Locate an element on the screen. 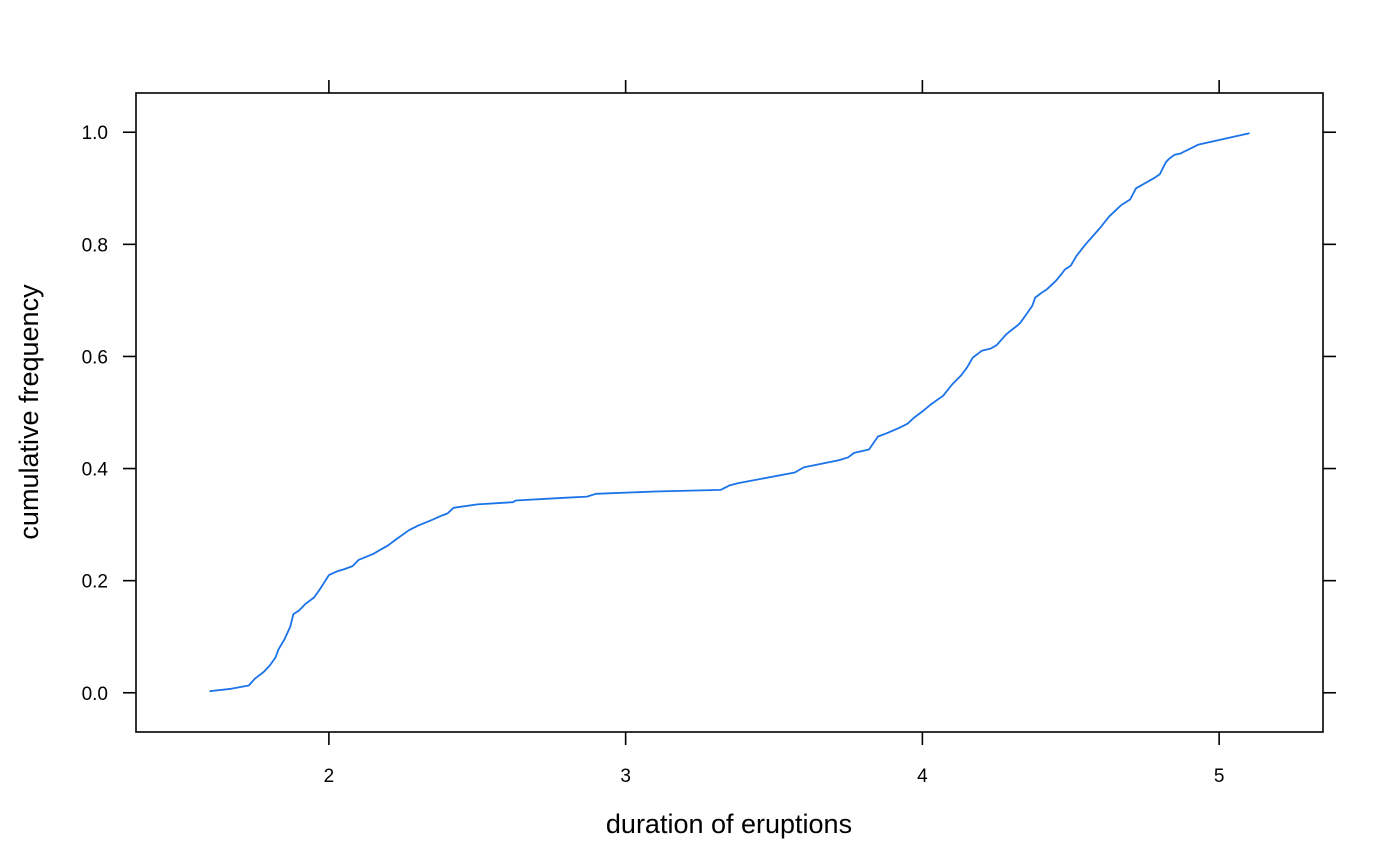 Image resolution: width=1400 pixels, height=866 pixels. x-axis-label: duration of eruptions is located at coordinates (729, 824).